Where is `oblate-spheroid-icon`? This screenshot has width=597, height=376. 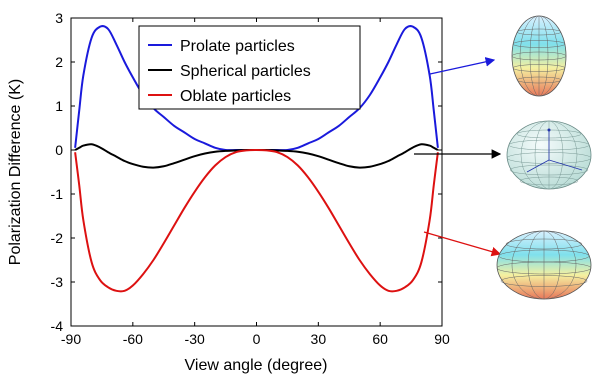 oblate-spheroid-icon is located at coordinates (544, 265).